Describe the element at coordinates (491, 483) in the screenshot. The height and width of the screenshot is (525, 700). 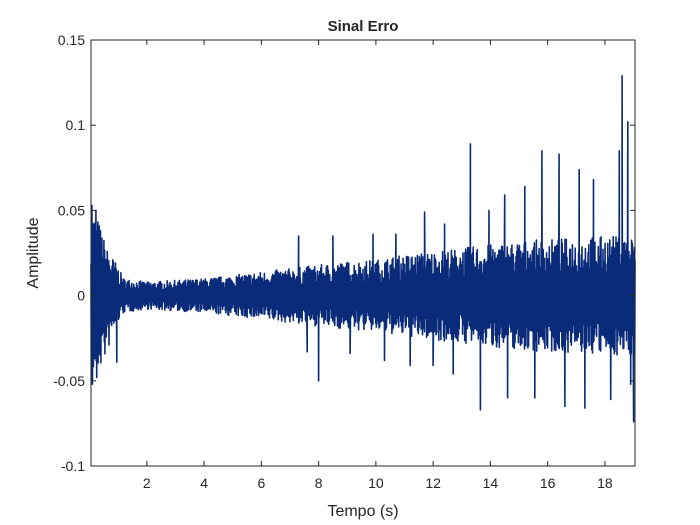
I see `x-tick-label: 14` at that location.